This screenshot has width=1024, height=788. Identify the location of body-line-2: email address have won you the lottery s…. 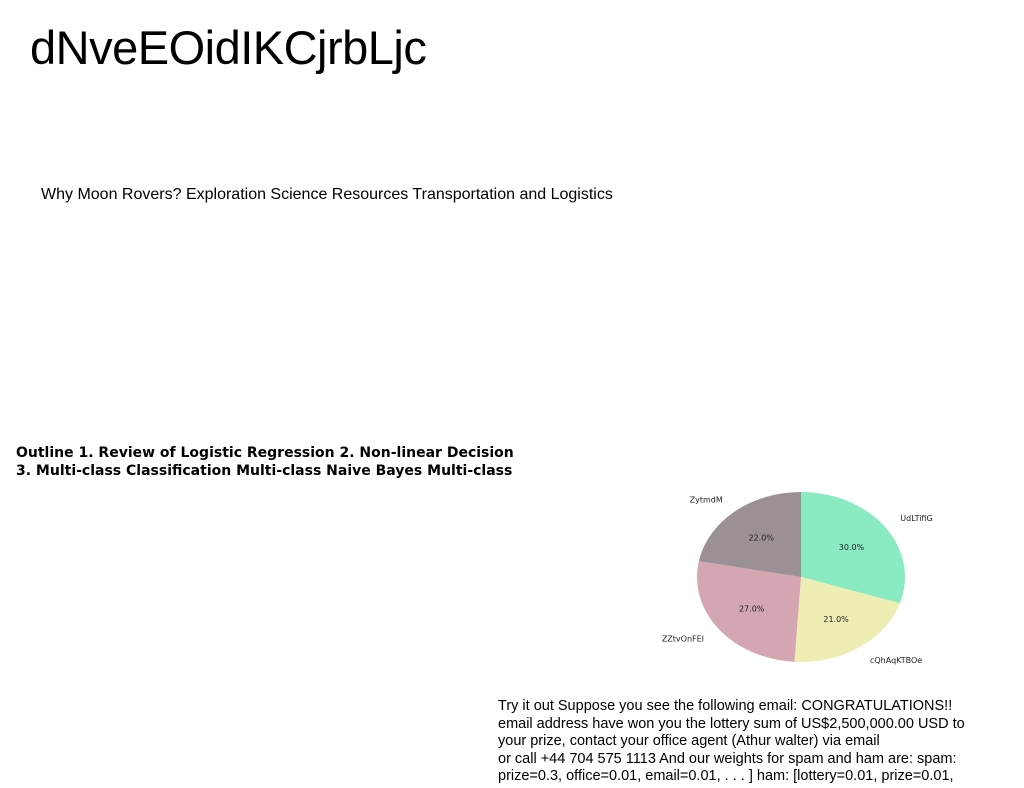
(731, 723).